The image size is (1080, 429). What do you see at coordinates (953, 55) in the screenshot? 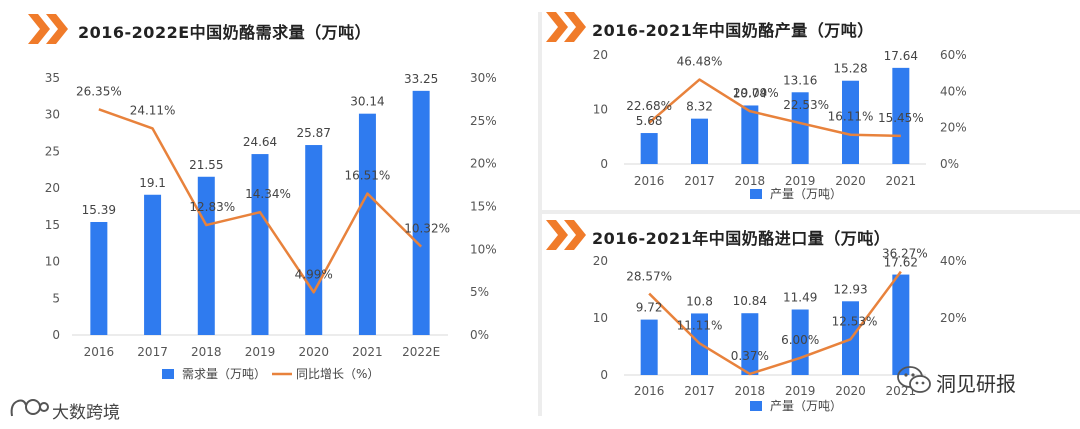
I see `y-right-tick-label: 60%` at bounding box center [953, 55].